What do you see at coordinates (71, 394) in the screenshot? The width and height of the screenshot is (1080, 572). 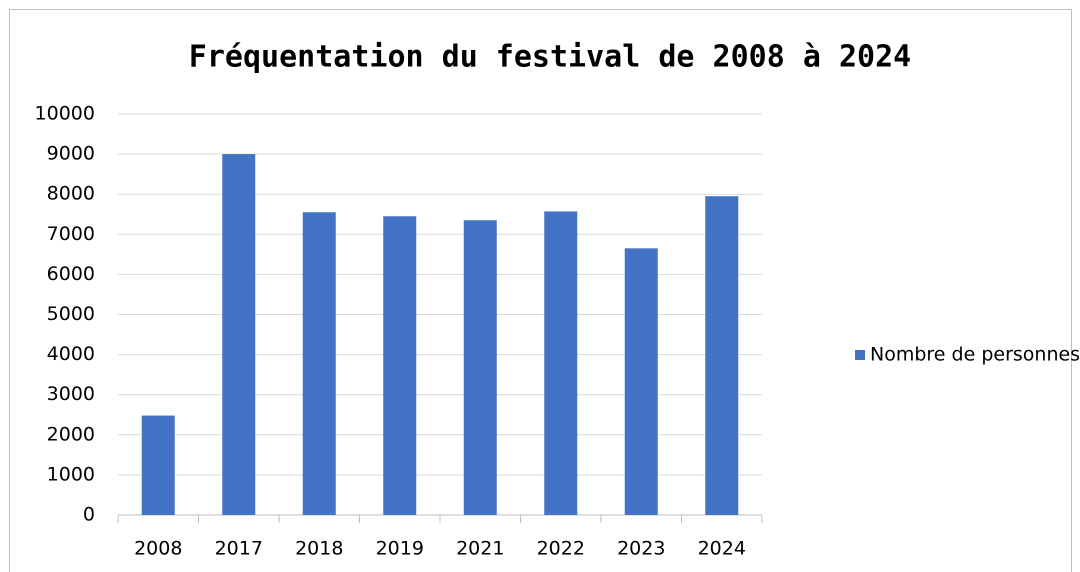 I see `y-tick-label: 3000` at bounding box center [71, 394].